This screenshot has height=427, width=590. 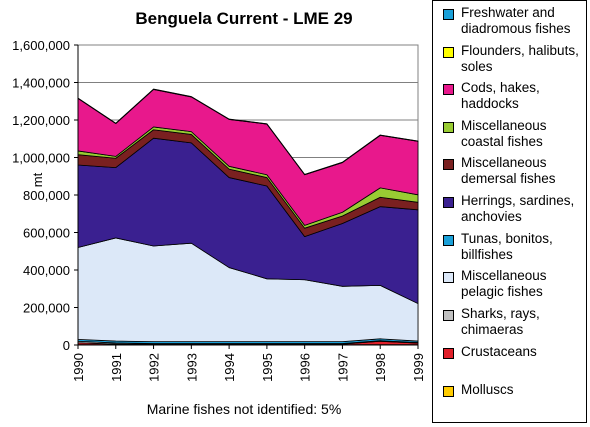 I want to click on chart-title: Benguela Current - LME 29, so click(x=243, y=18).